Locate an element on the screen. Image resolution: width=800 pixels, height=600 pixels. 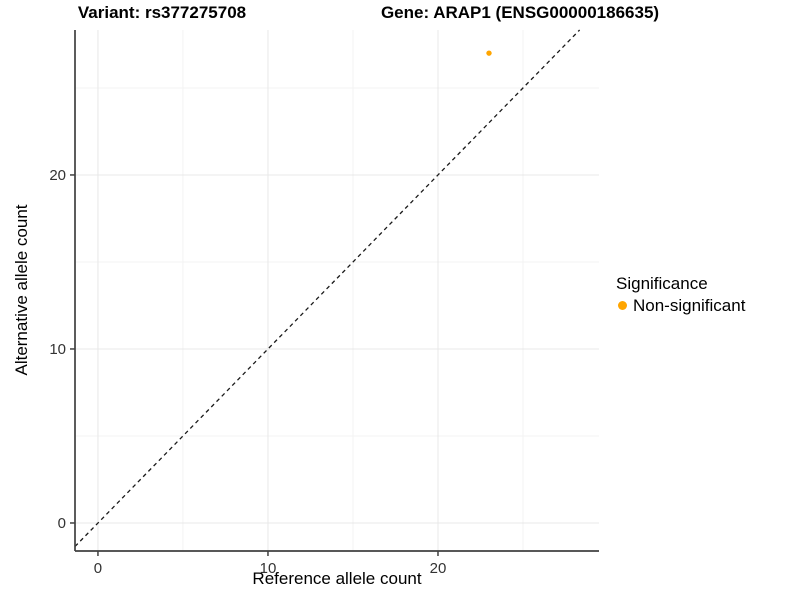
plot-title-gene: Gene: ARAP1 (ENSG00000186635) is located at coordinates (520, 12).